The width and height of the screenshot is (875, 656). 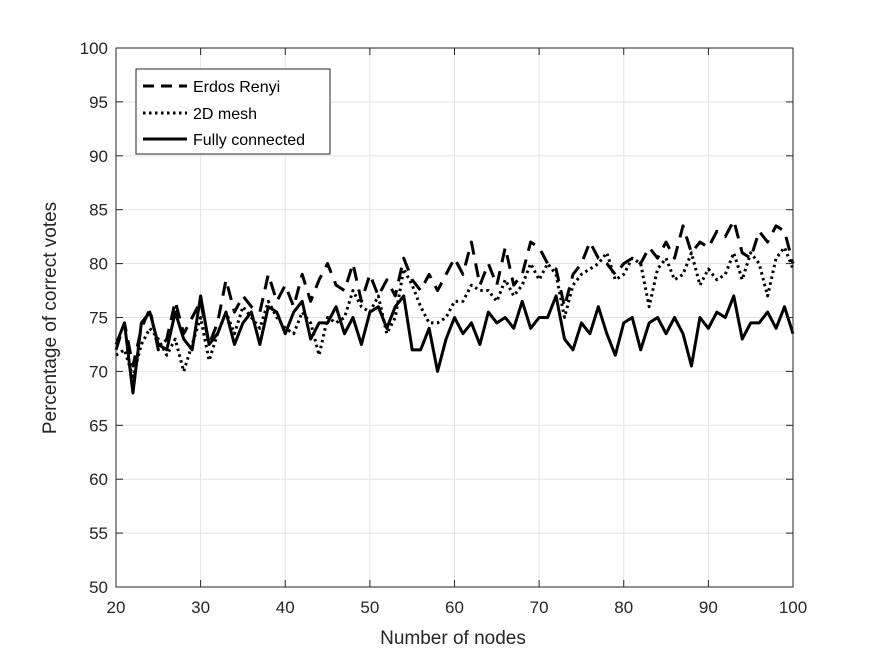 I want to click on y-tick-label: 65, so click(x=98, y=425).